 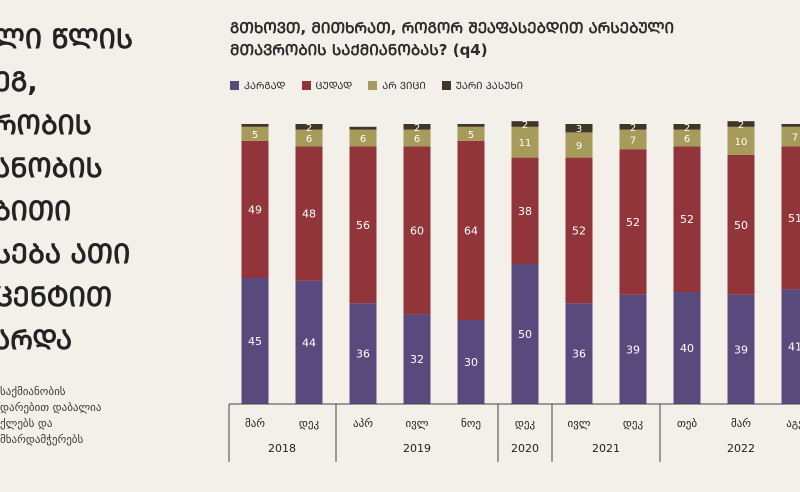 I want to click on bar-value-label: 40, so click(x=687, y=348).